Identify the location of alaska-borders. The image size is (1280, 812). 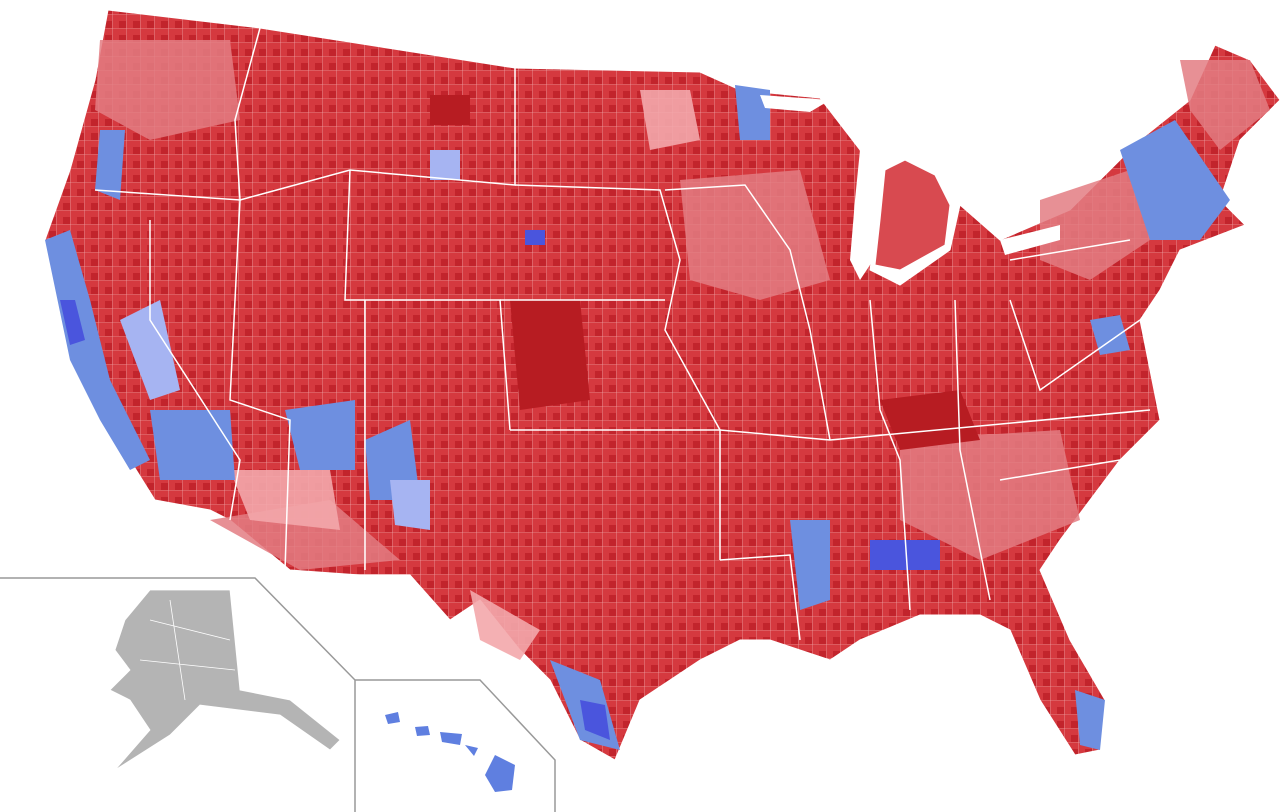
(187, 650).